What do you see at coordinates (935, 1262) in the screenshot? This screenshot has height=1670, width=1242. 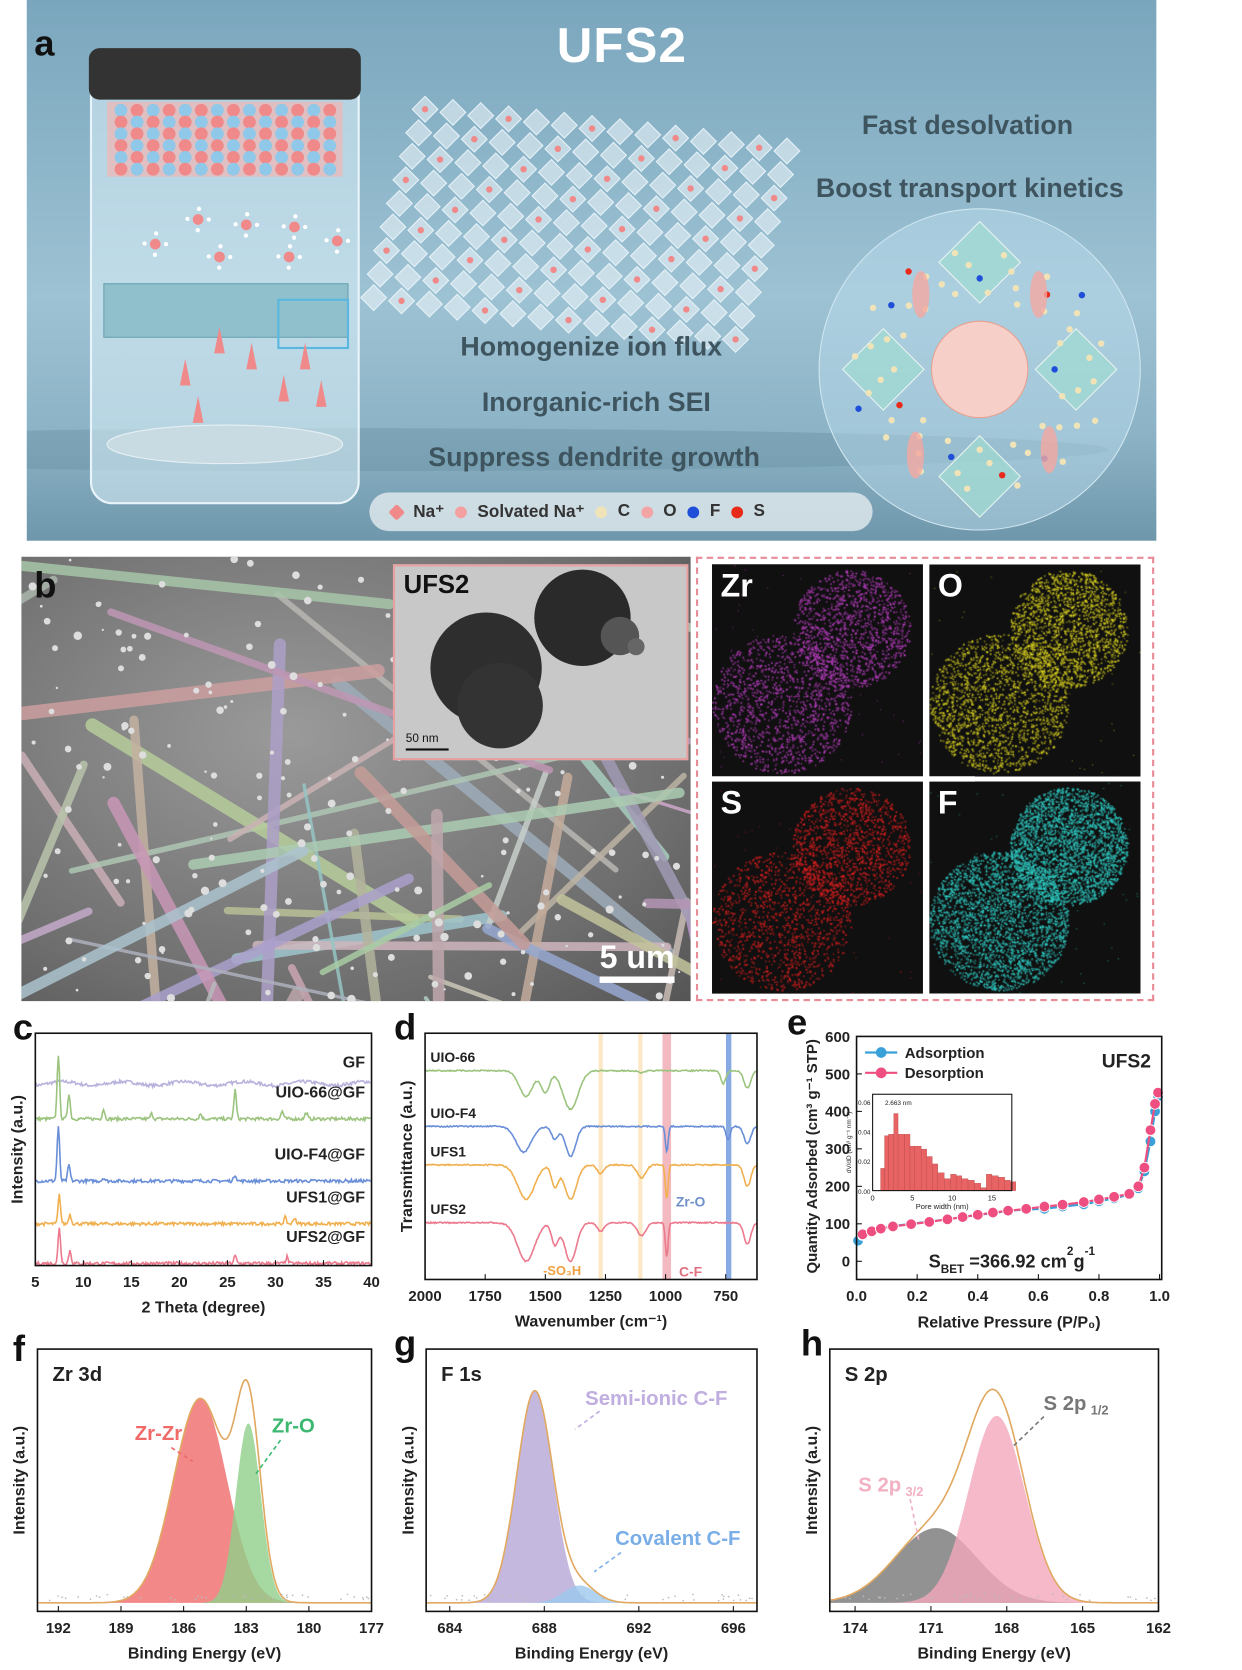 I see `sbet-s: S` at bounding box center [935, 1262].